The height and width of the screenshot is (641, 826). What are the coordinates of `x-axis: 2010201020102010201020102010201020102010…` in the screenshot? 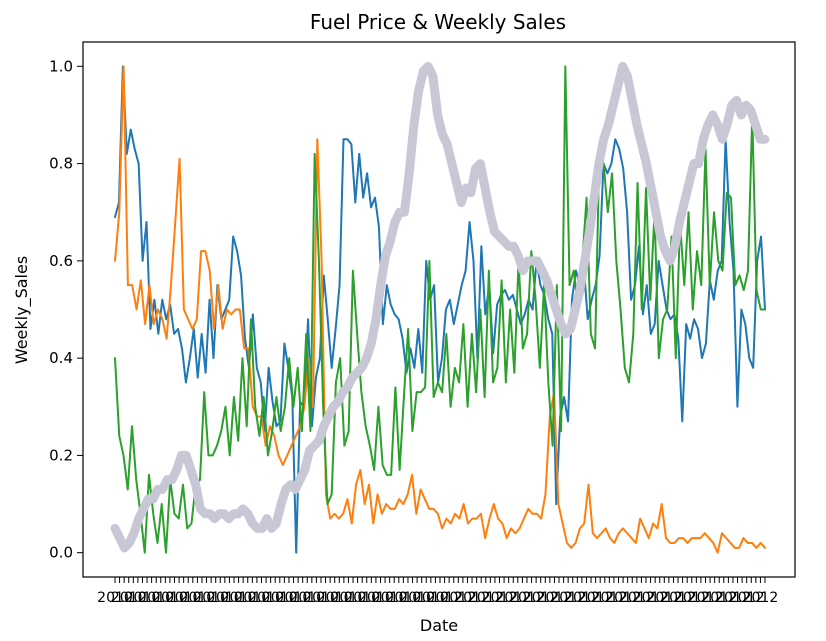 It's located at (437, 591).